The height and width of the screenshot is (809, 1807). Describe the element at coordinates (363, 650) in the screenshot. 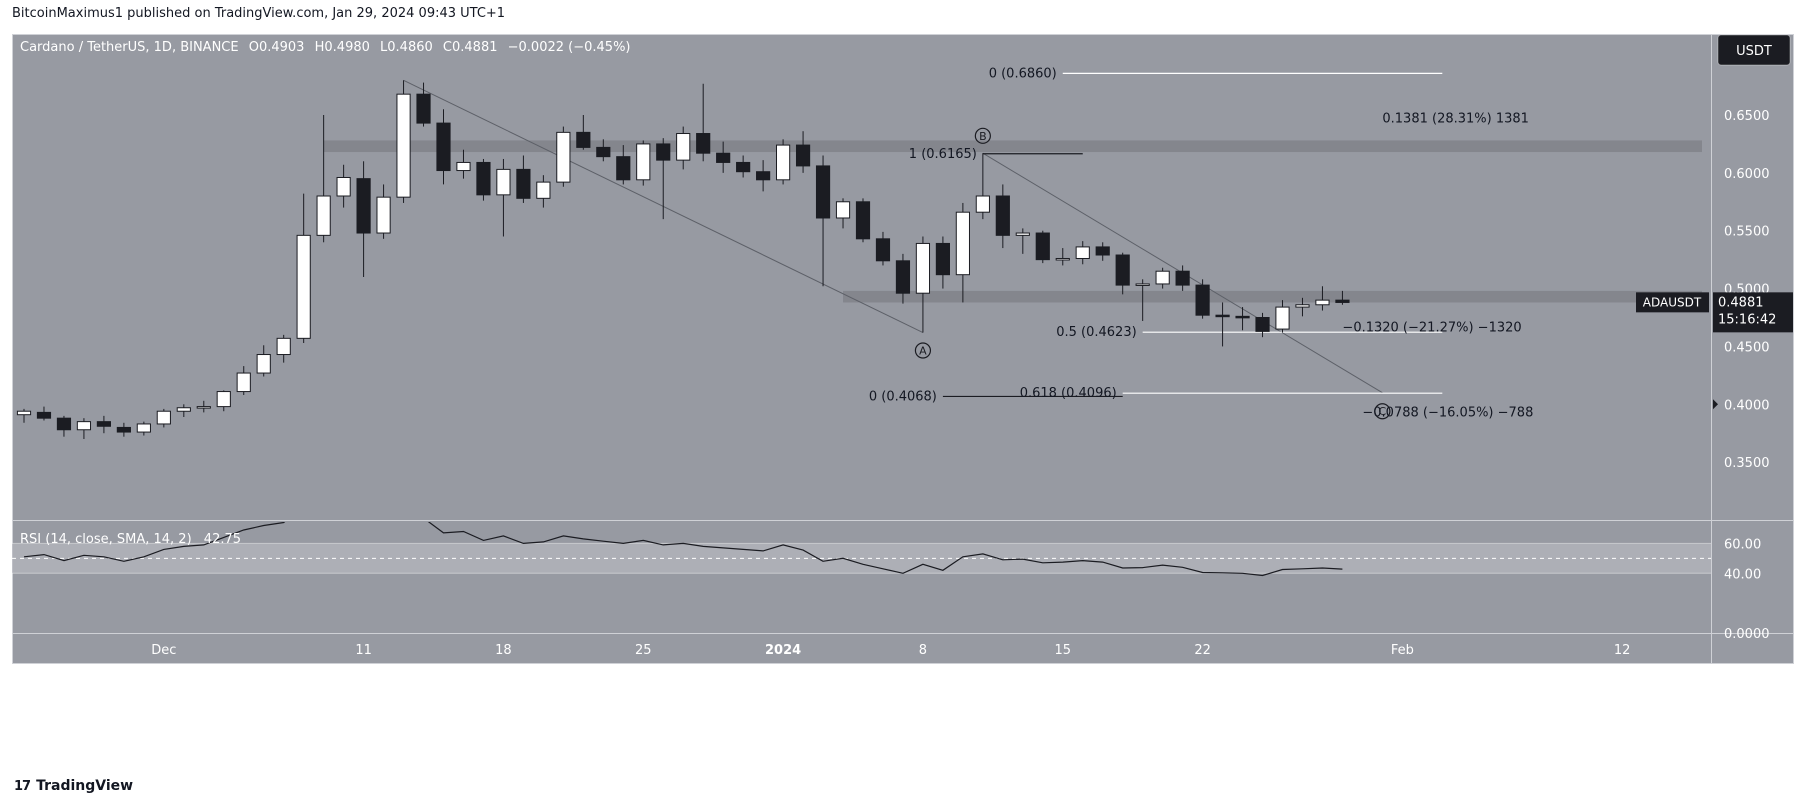

I see `time-tick-label: 11` at that location.